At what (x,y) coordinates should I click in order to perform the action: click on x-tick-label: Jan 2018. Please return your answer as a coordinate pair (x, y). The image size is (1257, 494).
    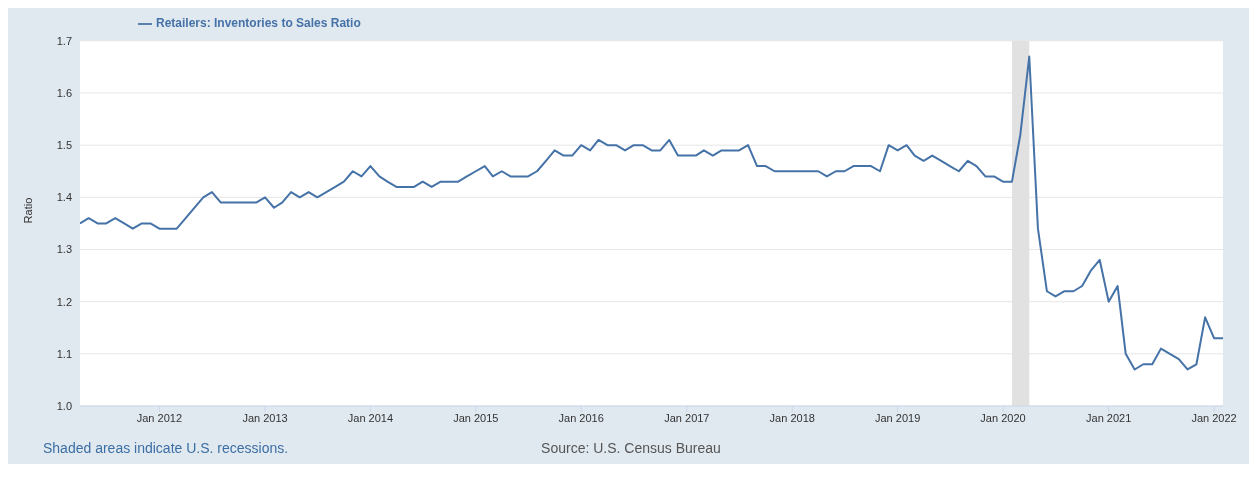
    Looking at the image, I should click on (792, 417).